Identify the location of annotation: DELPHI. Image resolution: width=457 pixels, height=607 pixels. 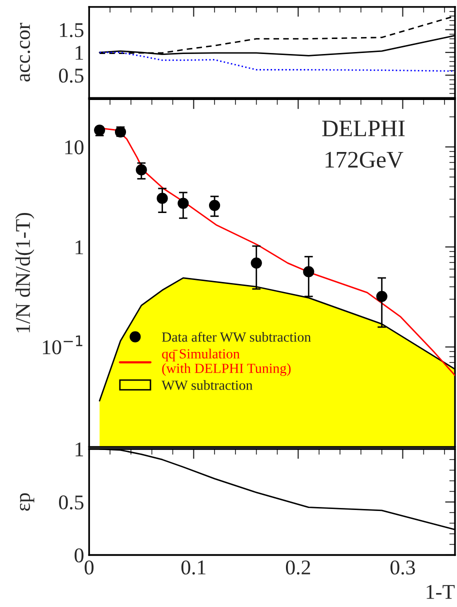
(363, 128).